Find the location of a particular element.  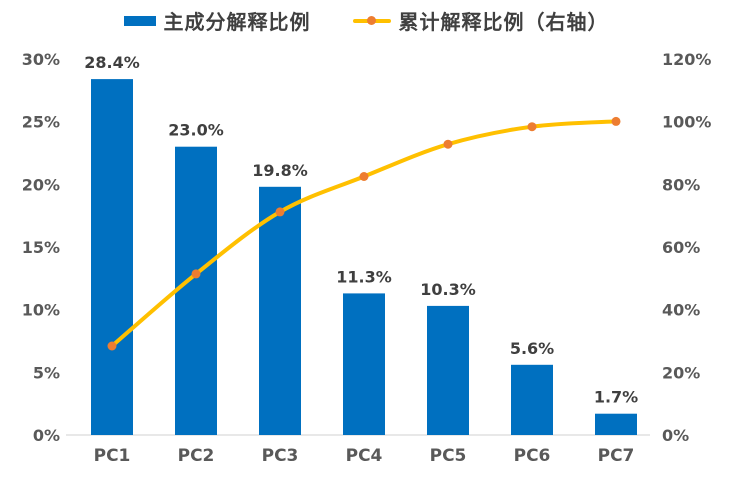

right-axis-tick: 40% is located at coordinates (681, 310).